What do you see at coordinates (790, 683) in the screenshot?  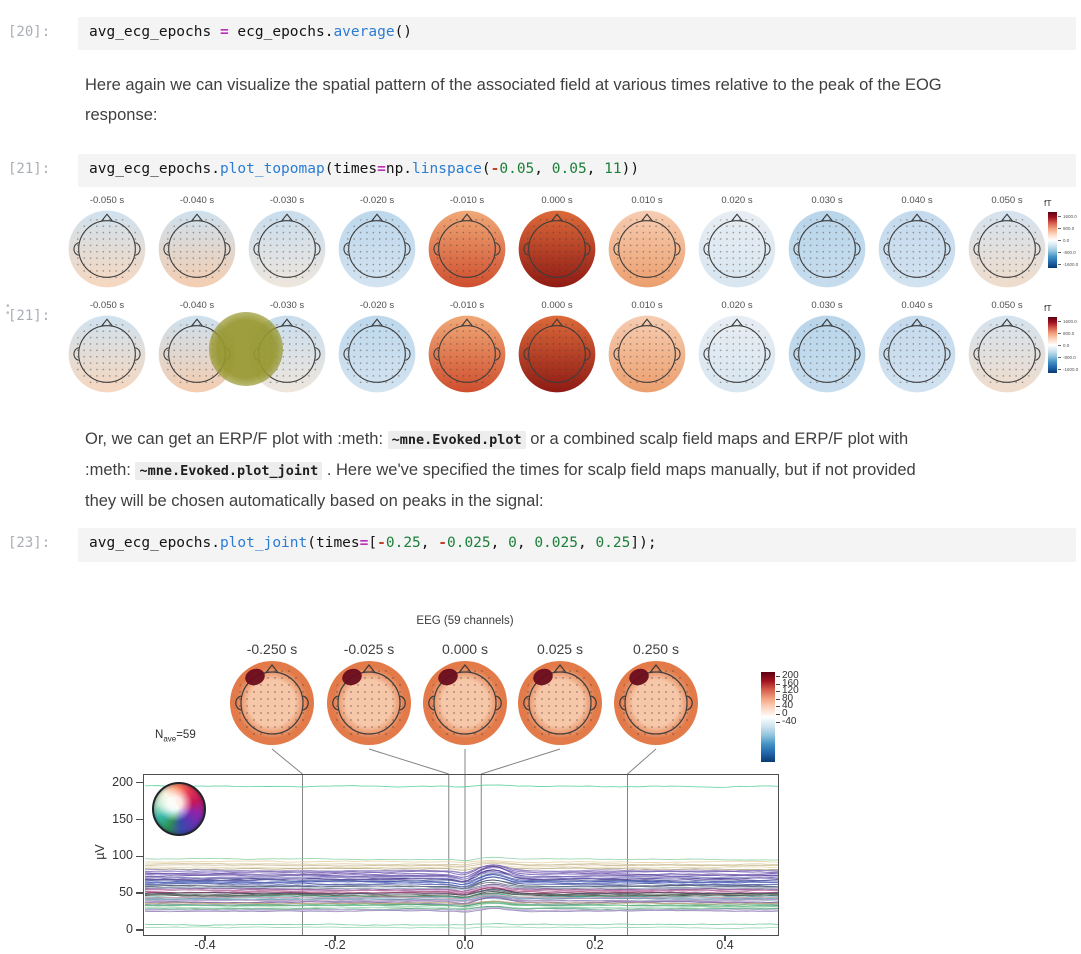 I see `joint-colorbar-tick: 160` at bounding box center [790, 683].